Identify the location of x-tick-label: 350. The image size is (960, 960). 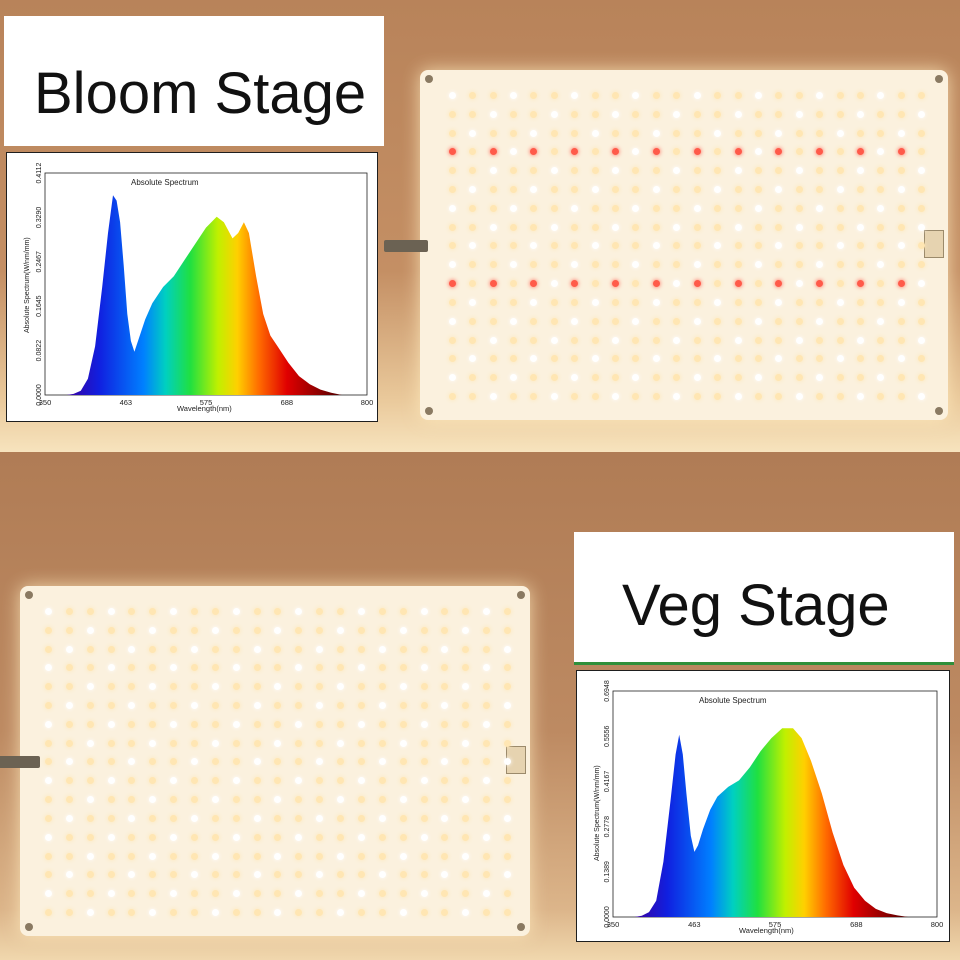
(613, 924).